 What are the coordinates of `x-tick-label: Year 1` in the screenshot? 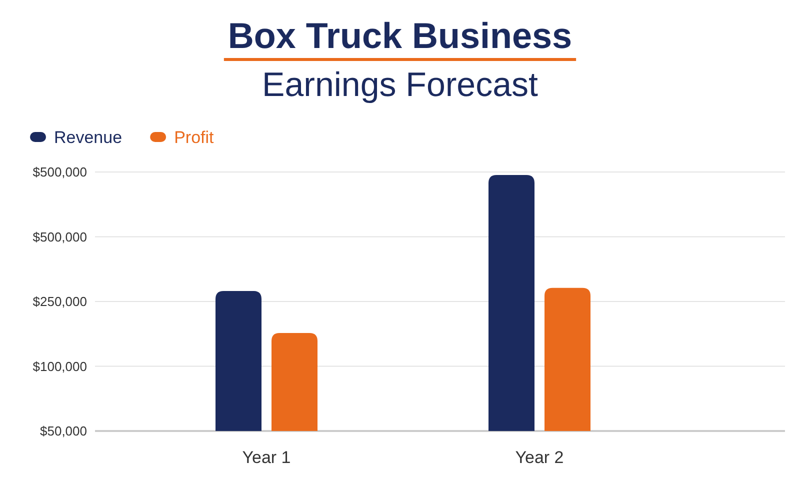 It's located at (266, 458).